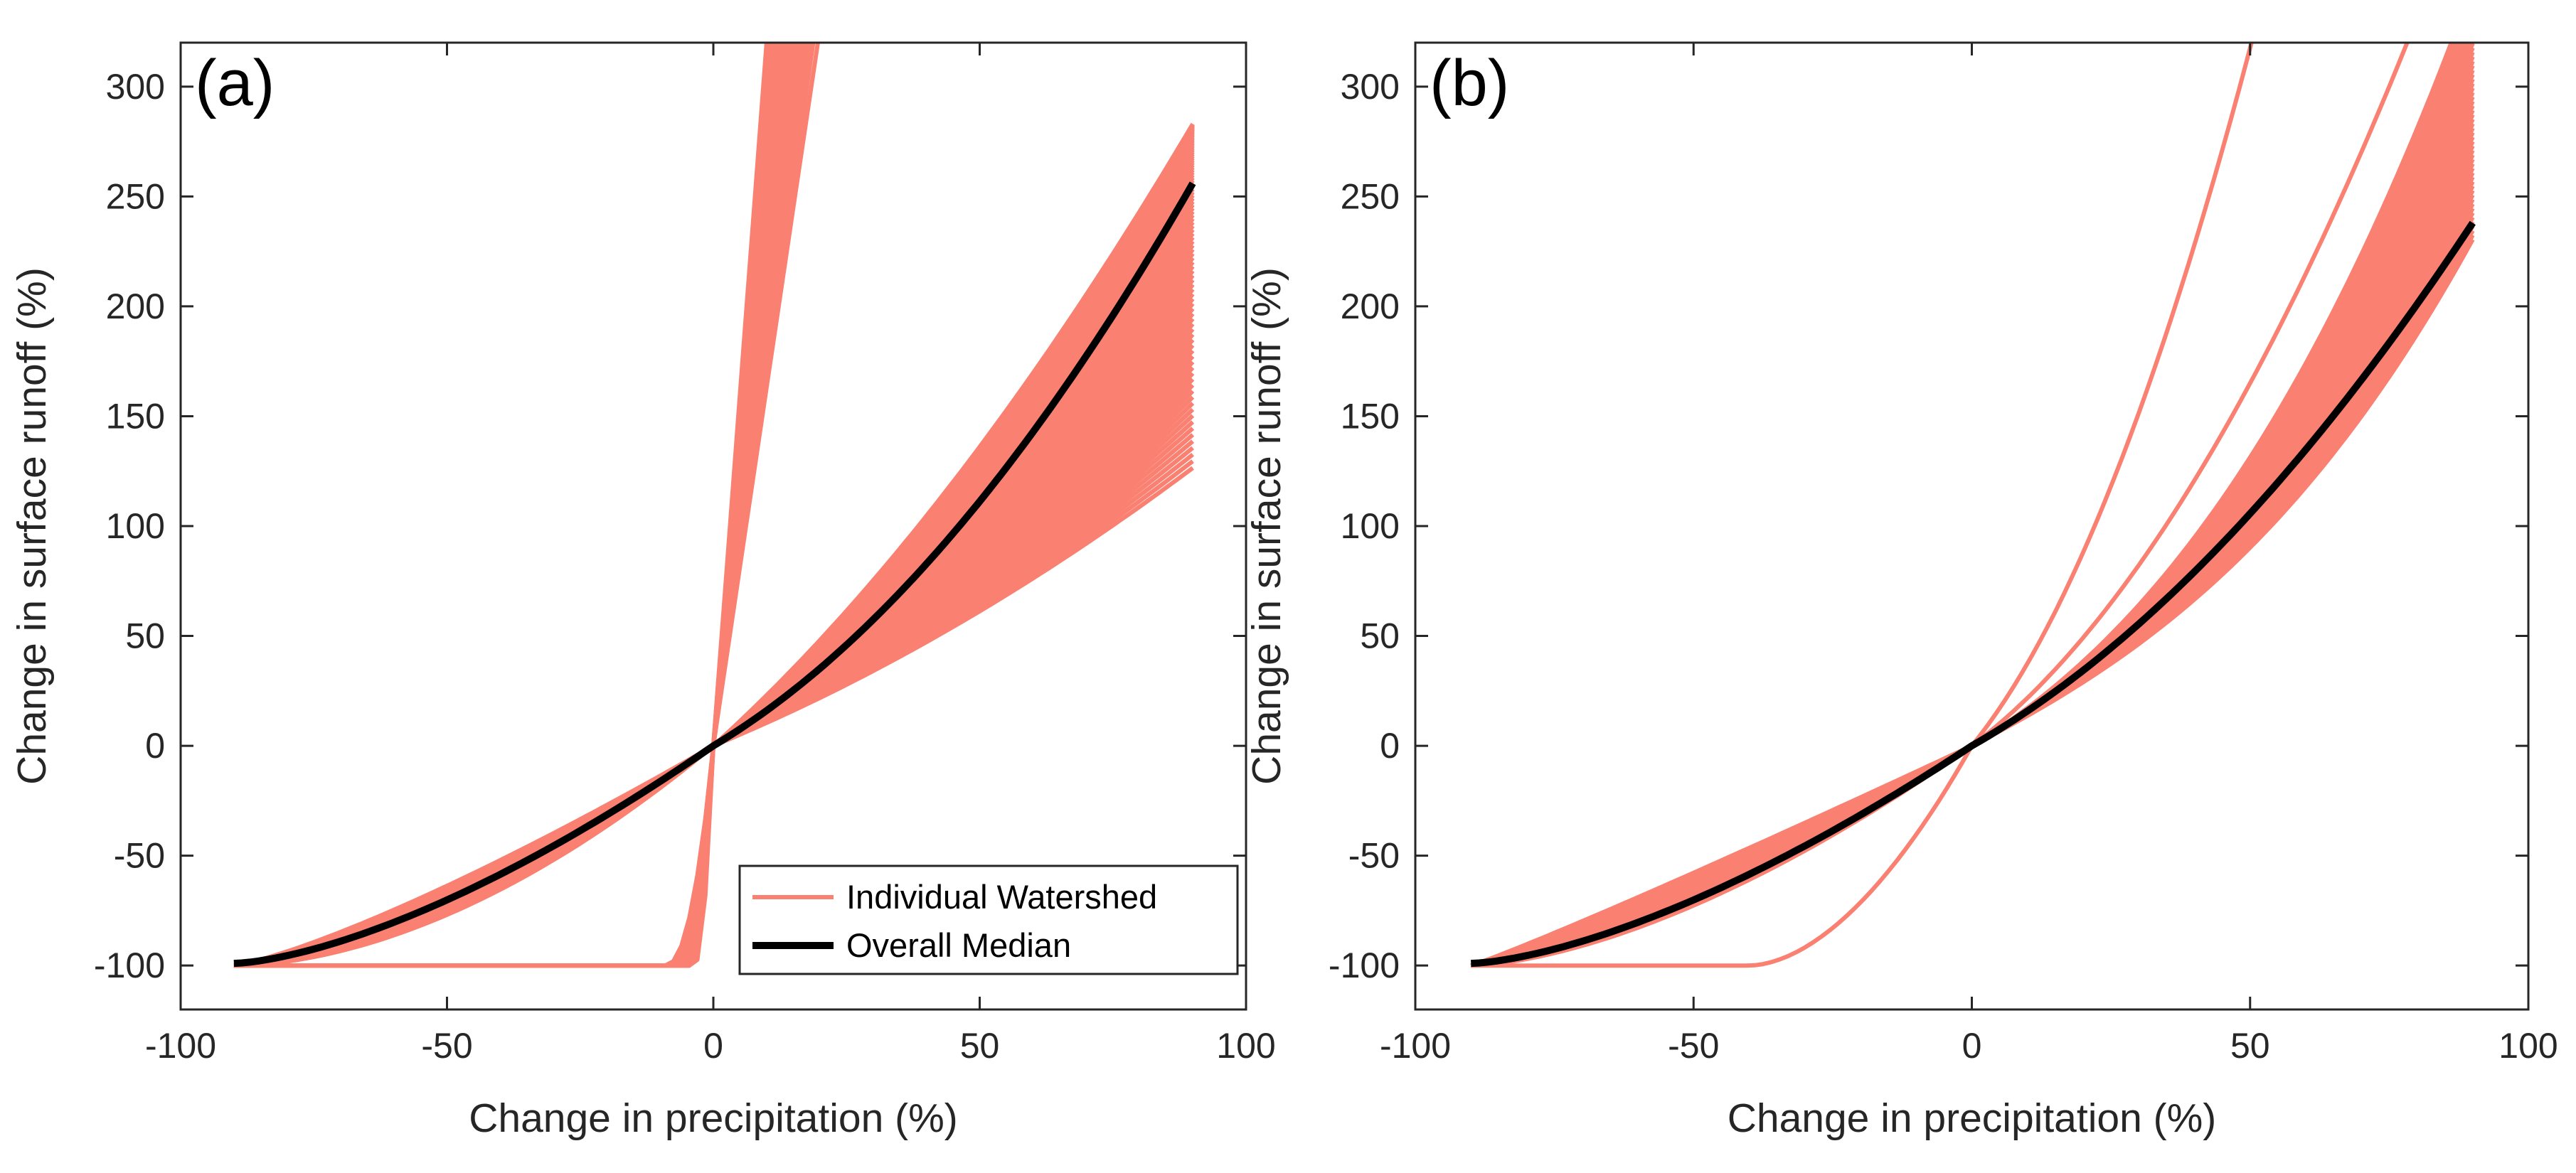  I want to click on legend-box, so click(988, 919).